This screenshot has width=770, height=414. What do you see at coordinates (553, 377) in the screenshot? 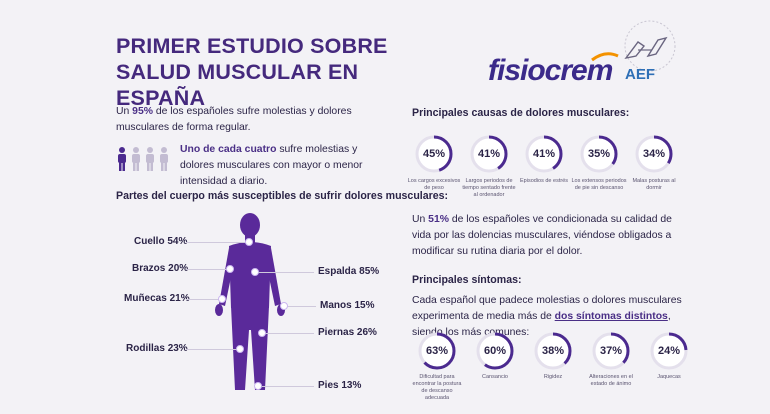
I see `stat-caption: Rigidez` at bounding box center [553, 377].